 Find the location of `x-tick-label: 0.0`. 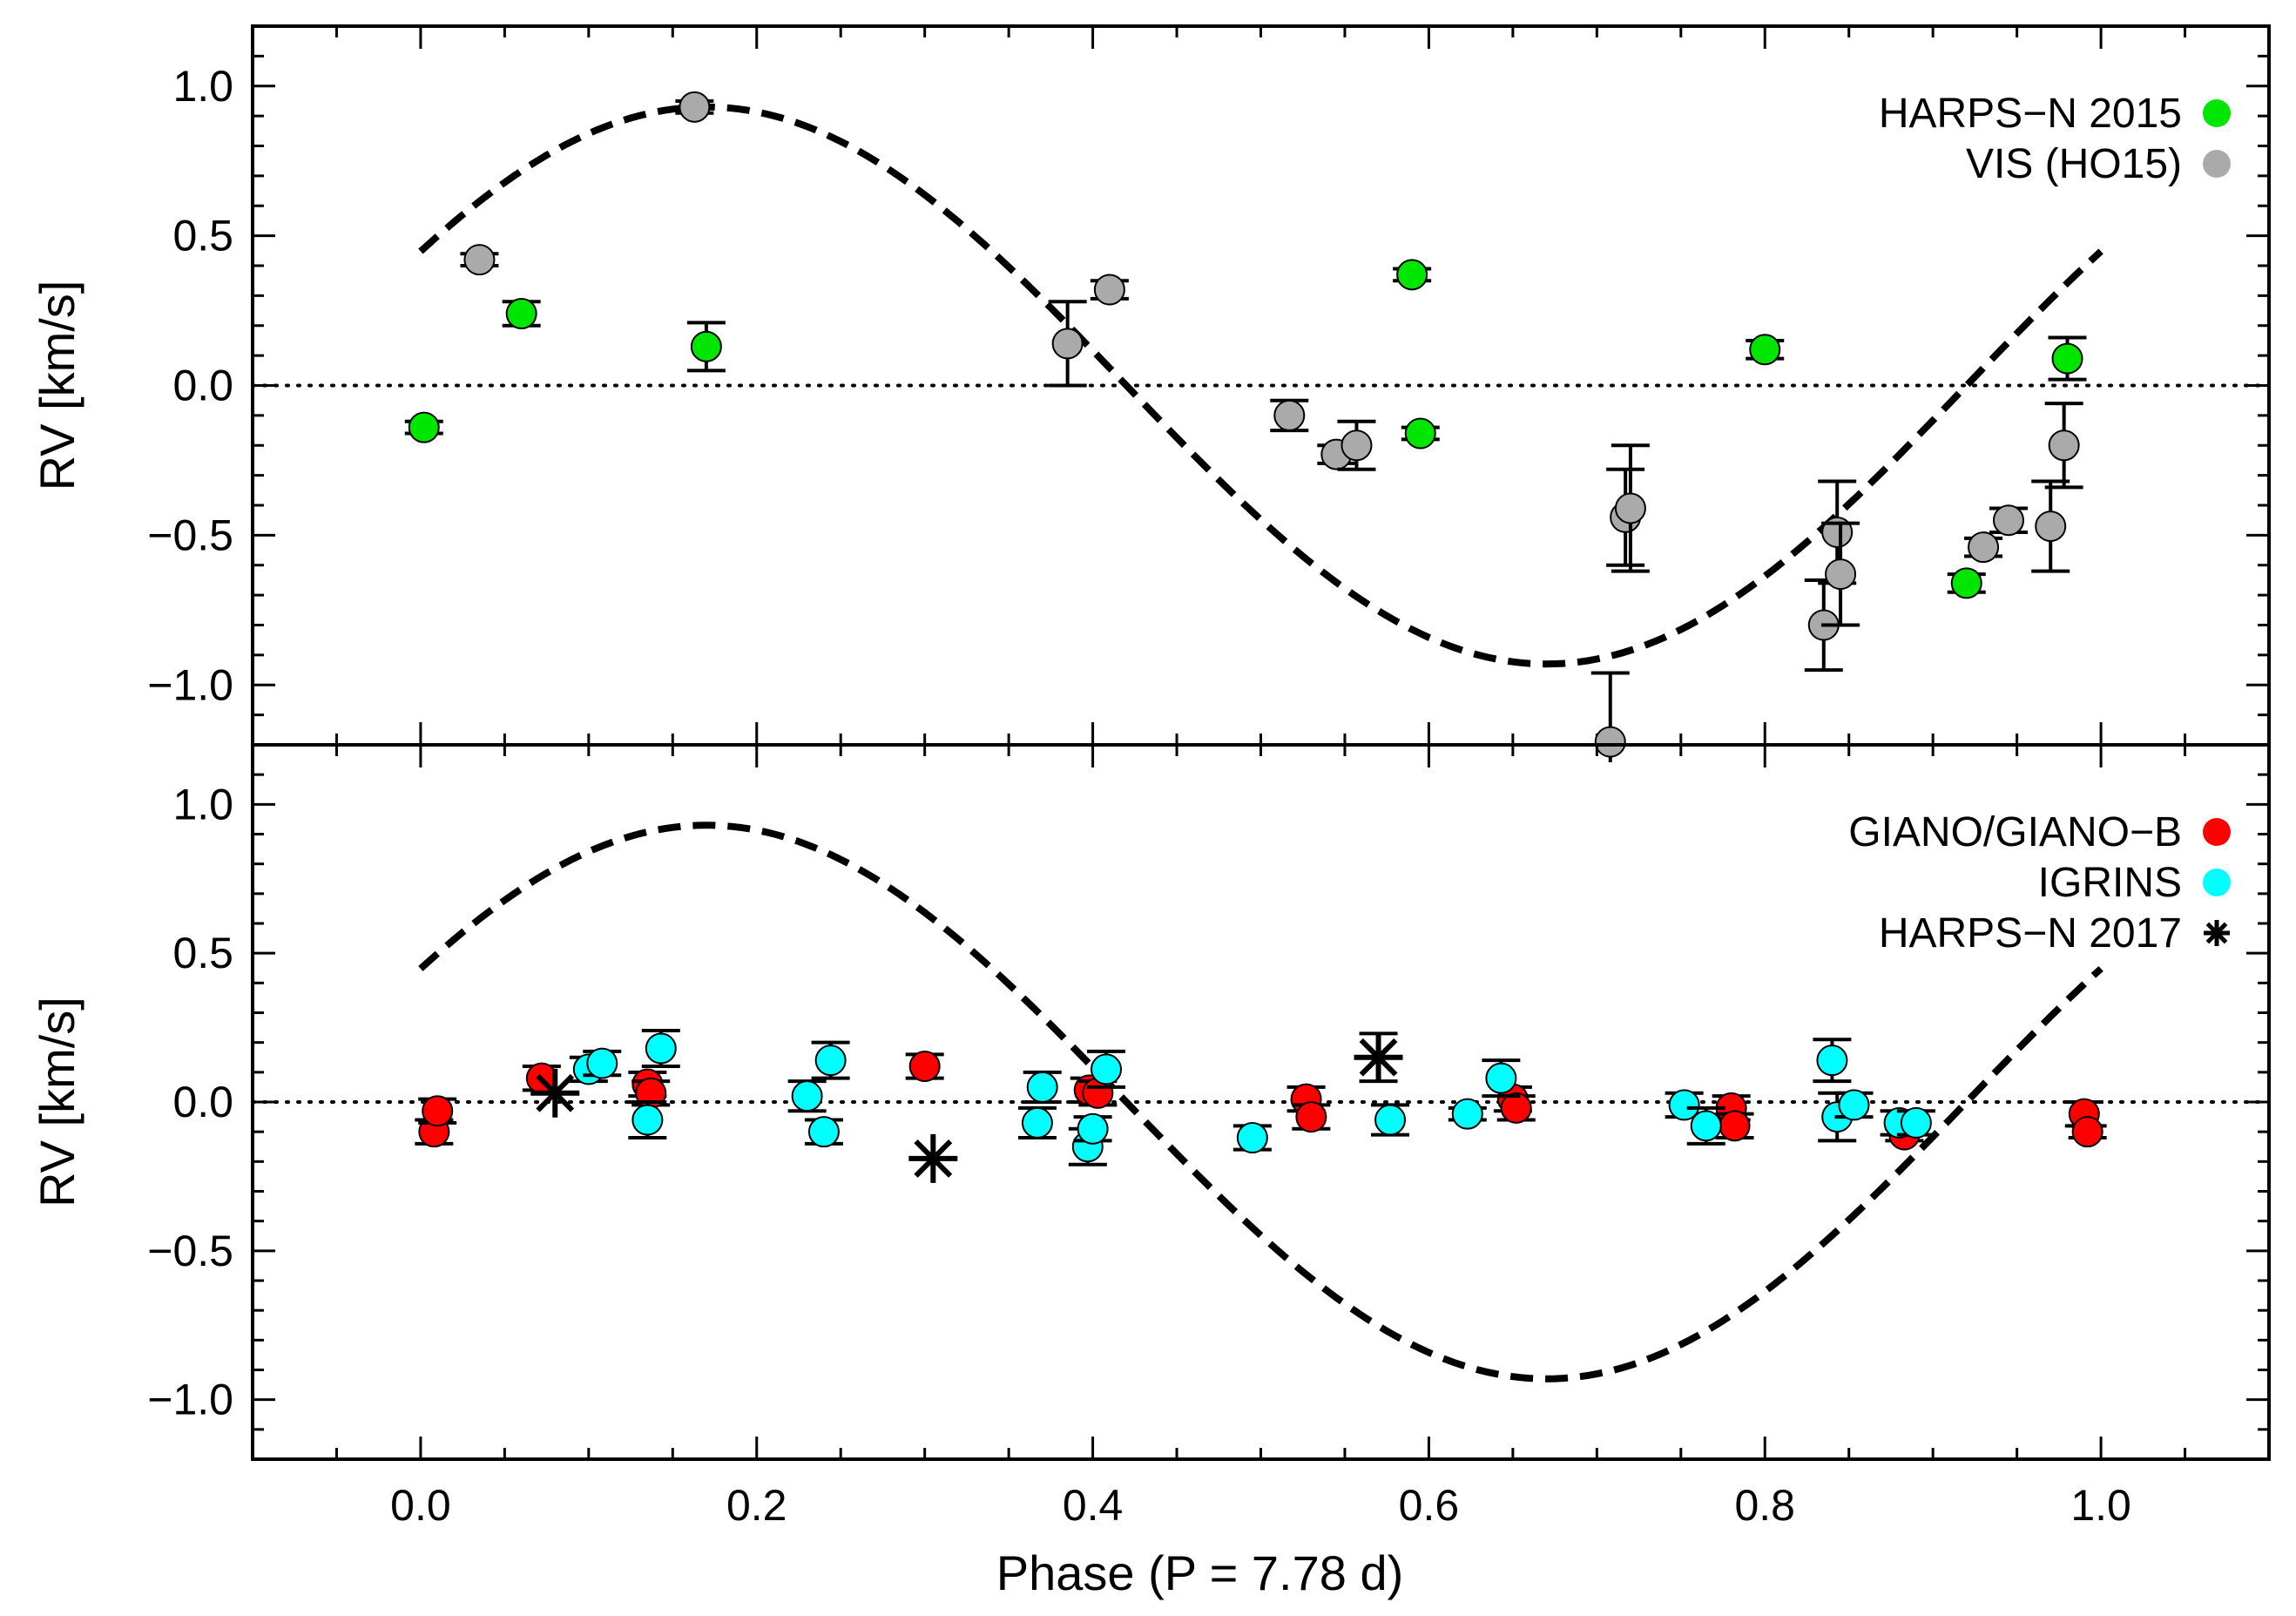

x-tick-label: 0.0 is located at coordinates (421, 1505).